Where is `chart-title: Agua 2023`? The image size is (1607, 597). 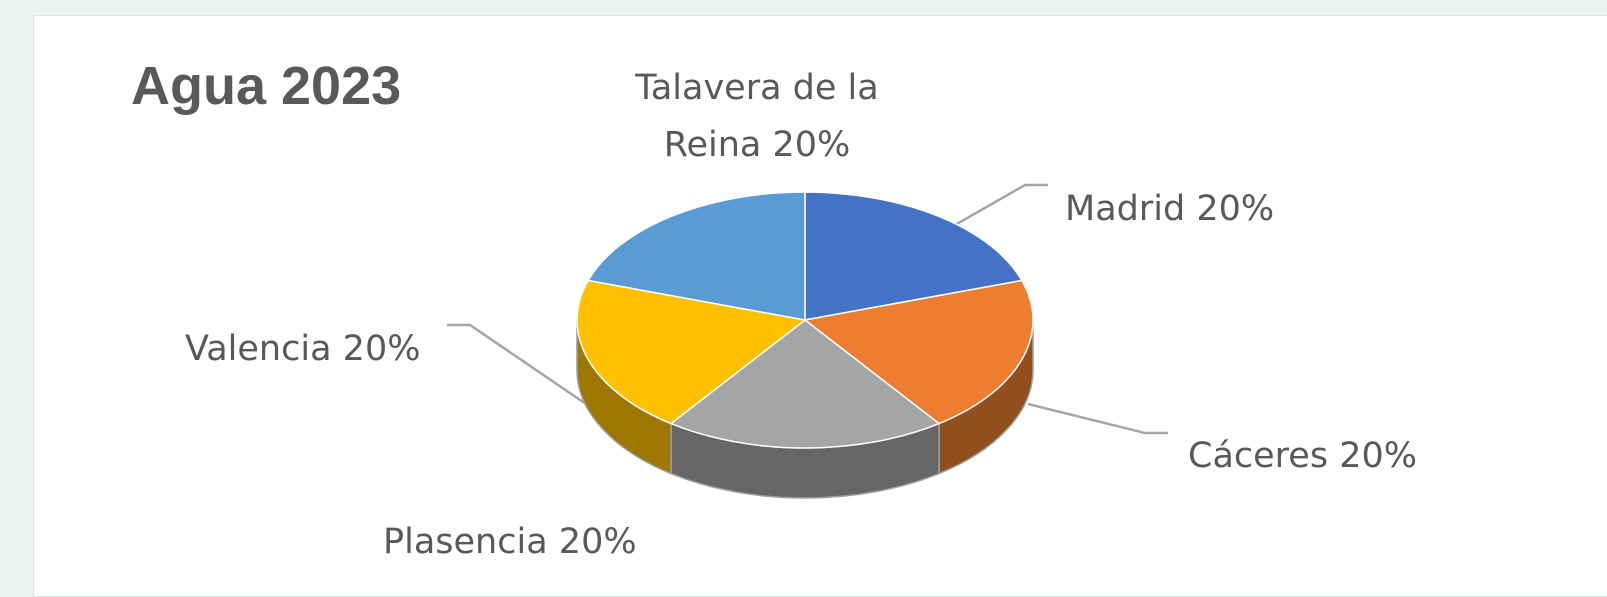
chart-title: Agua 2023 is located at coordinates (266, 86).